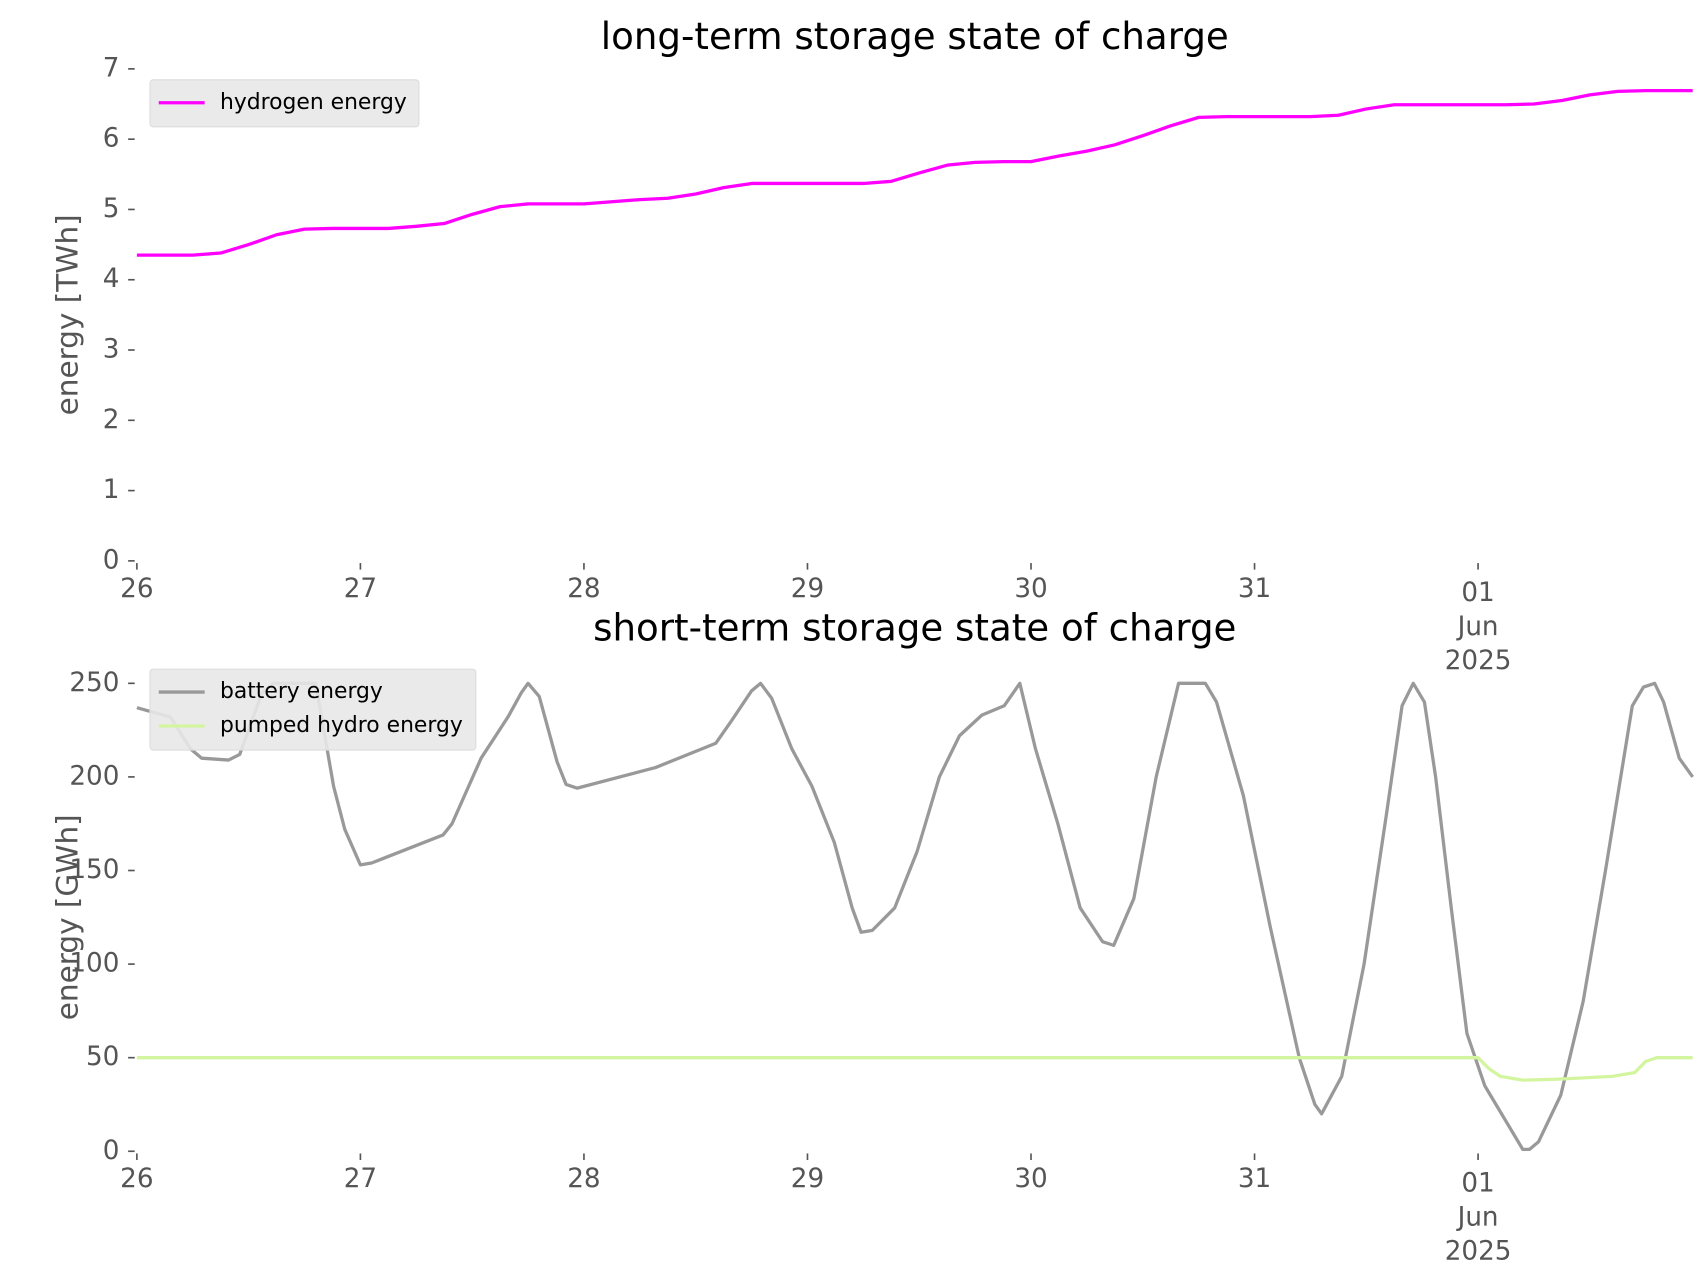 The height and width of the screenshot is (1277, 1706). Describe the element at coordinates (68, 314) in the screenshot. I see `y-axis-label: energy [TWh]` at that location.